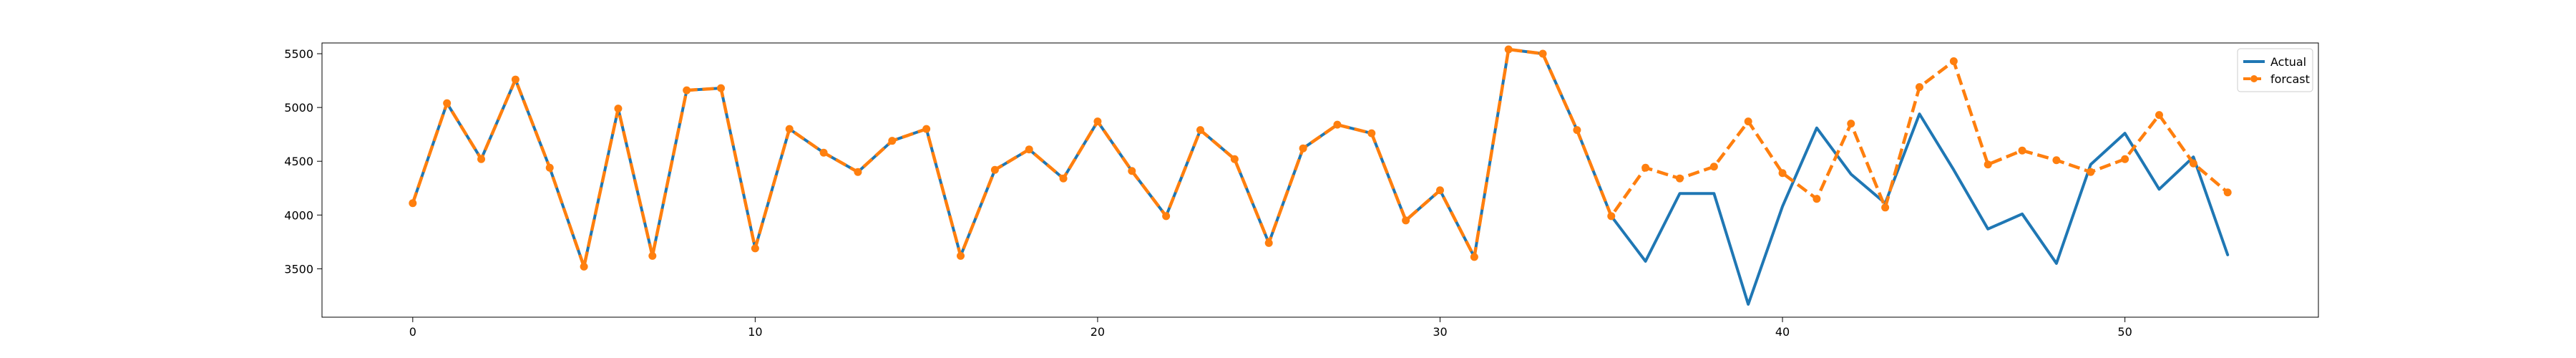 The width and height of the screenshot is (2576, 358). I want to click on y-tick-label: 5000, so click(298, 108).